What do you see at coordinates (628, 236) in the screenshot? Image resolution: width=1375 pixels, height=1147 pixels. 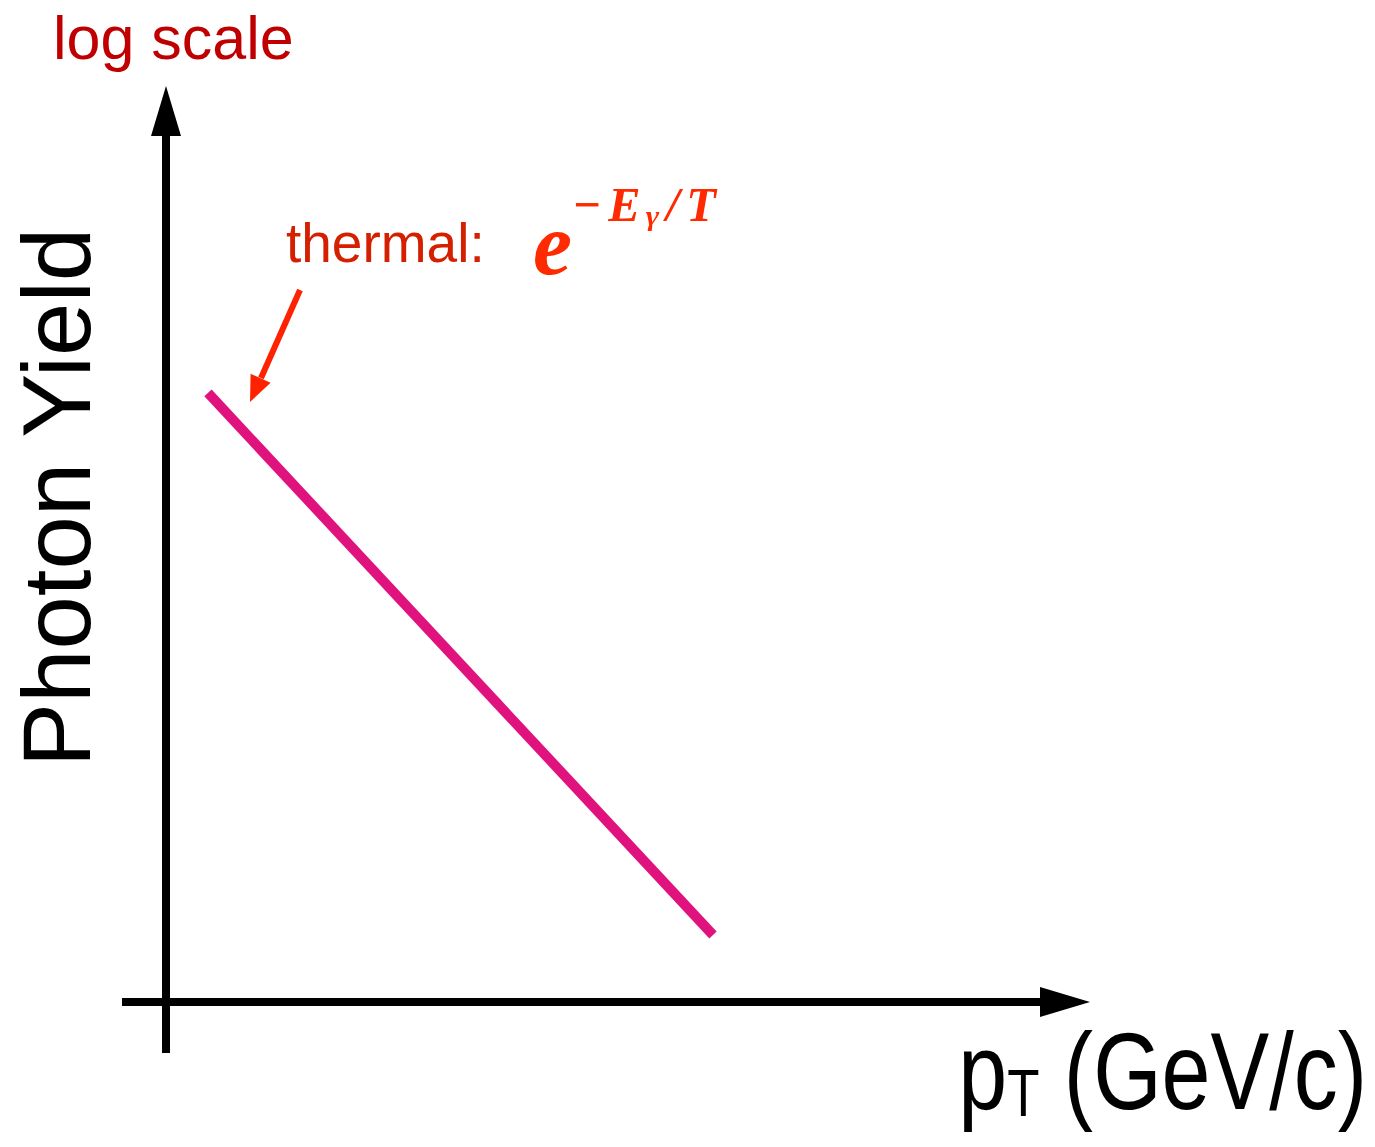 I see `text: e$^{−Eᵧ/T}$` at bounding box center [628, 236].